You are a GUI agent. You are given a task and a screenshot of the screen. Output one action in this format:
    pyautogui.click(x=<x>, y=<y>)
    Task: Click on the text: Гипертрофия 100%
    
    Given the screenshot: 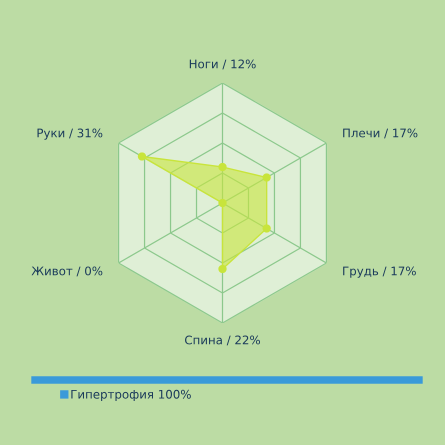 What is the action you would take?
    pyautogui.click(x=131, y=395)
    